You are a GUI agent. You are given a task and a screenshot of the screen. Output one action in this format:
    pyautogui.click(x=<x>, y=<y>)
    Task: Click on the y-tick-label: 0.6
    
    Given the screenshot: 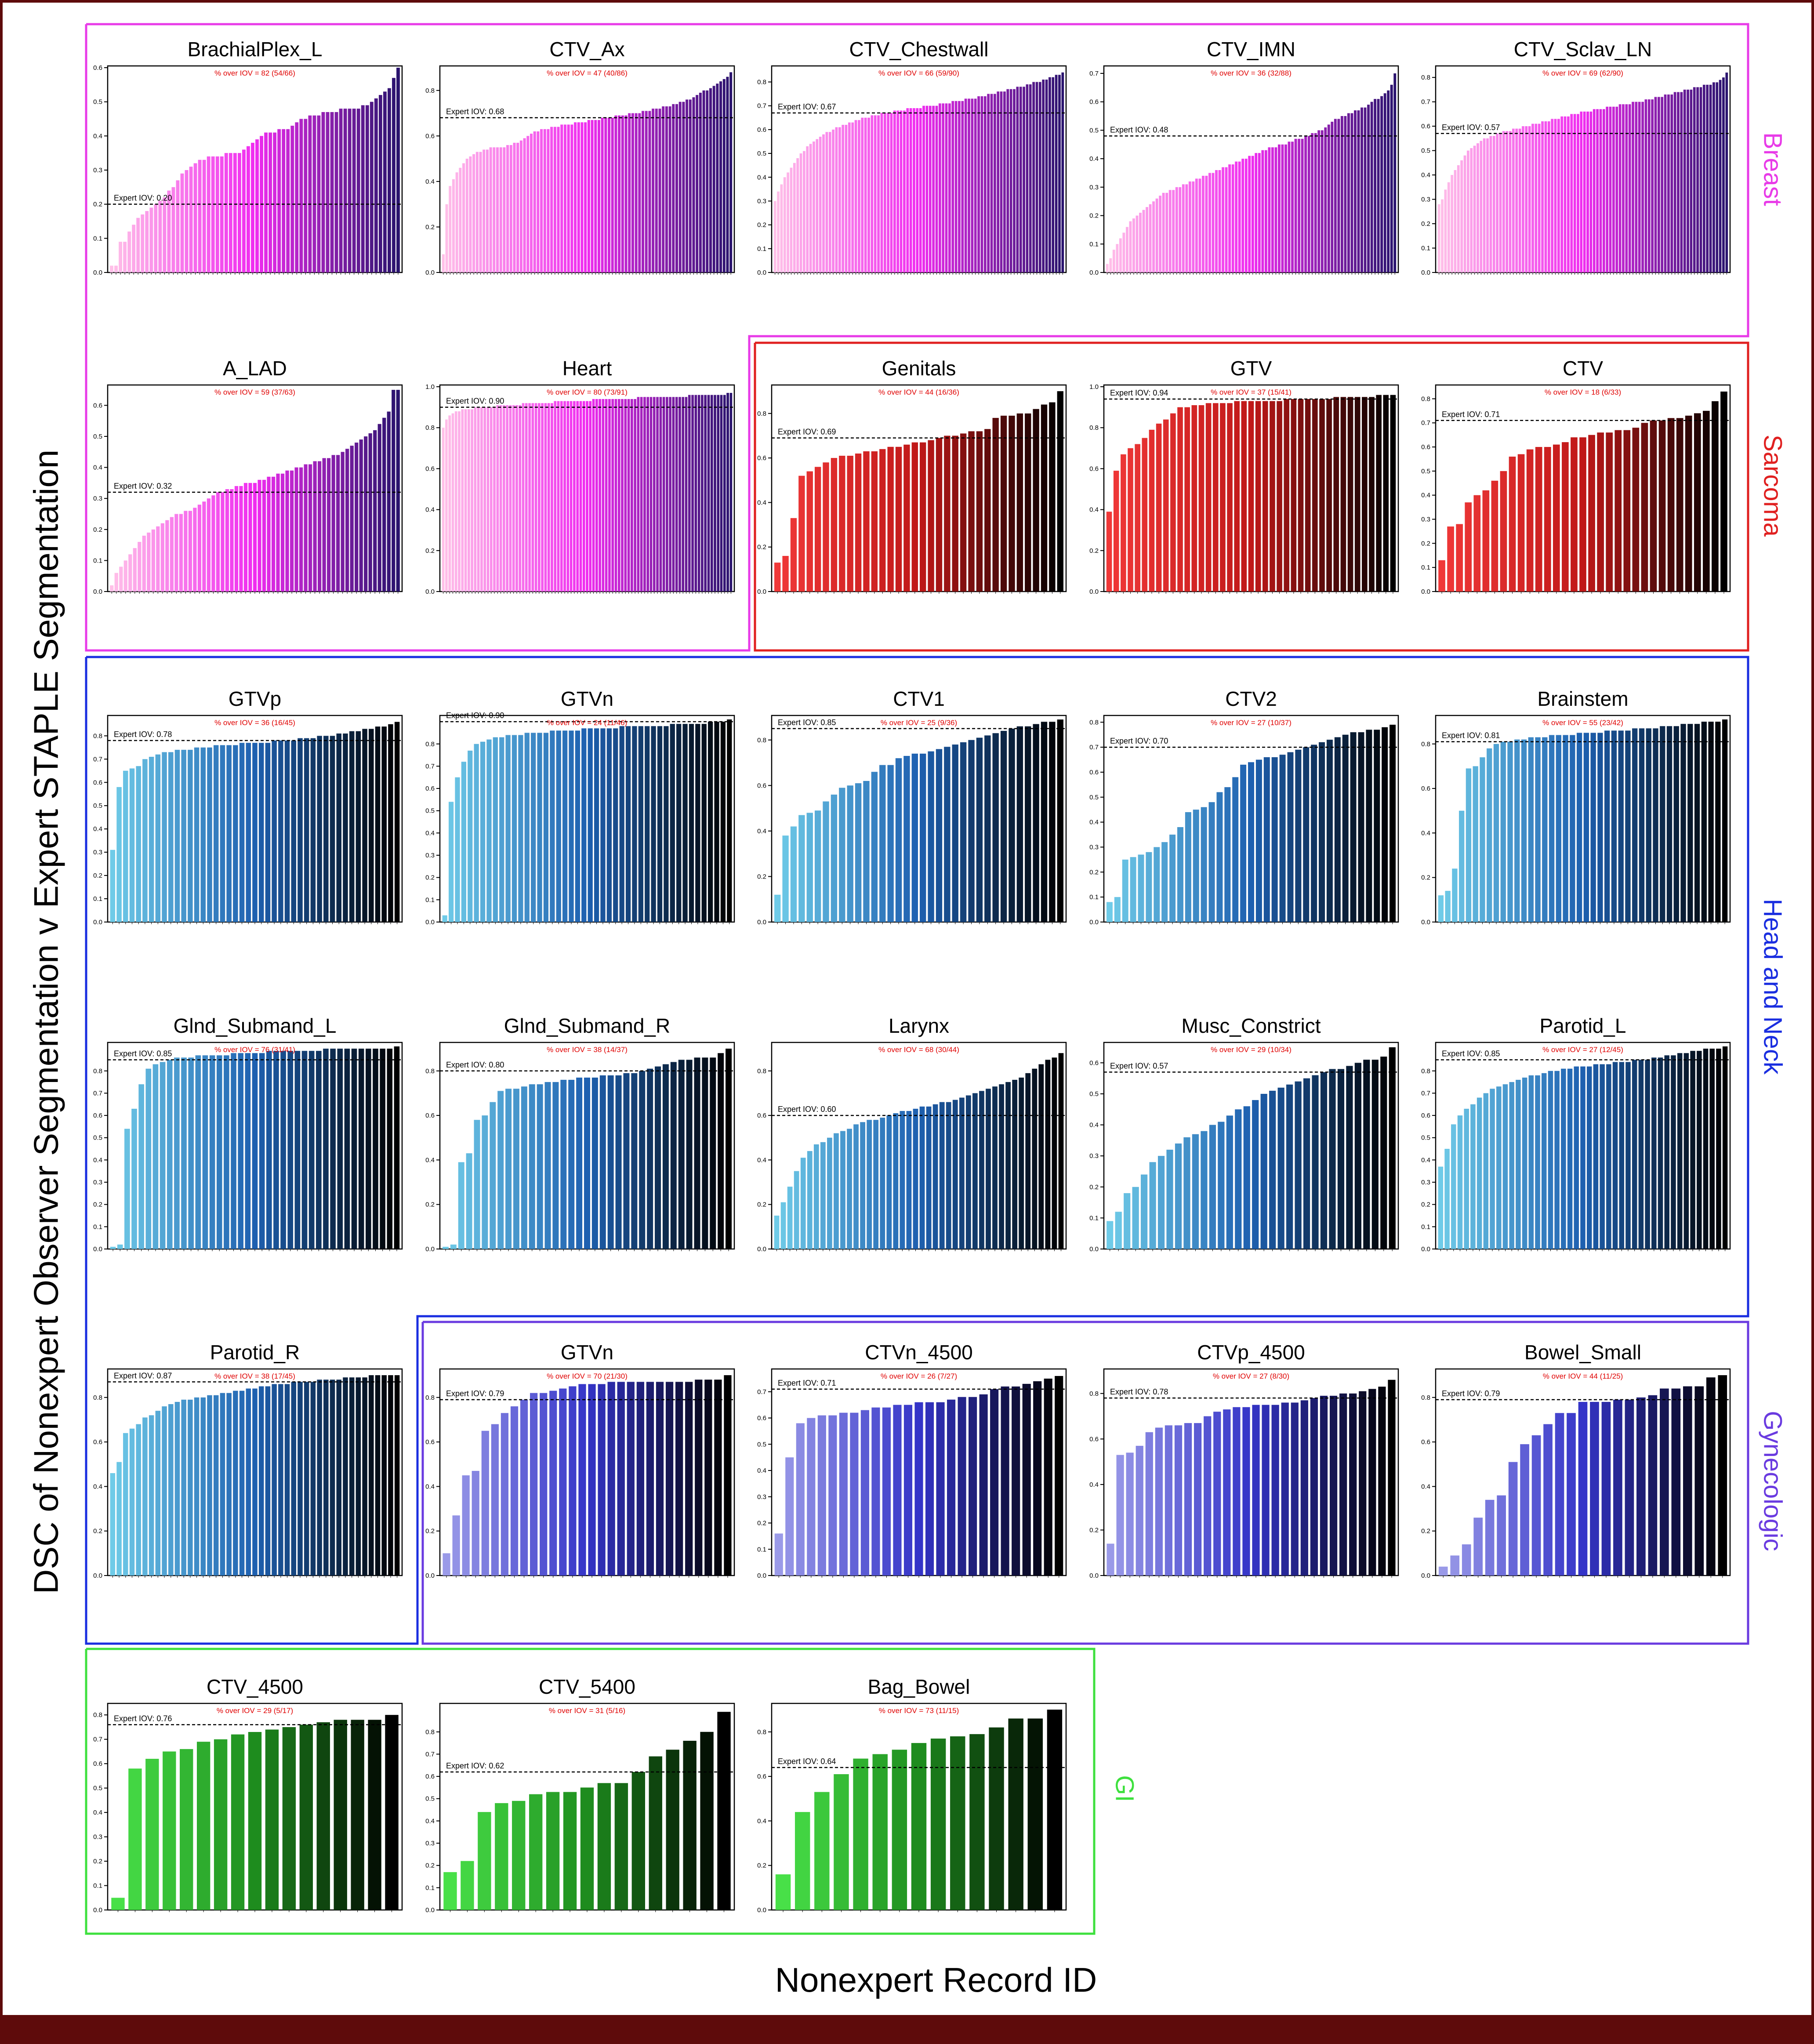 What is the action you would take?
    pyautogui.click(x=97, y=68)
    